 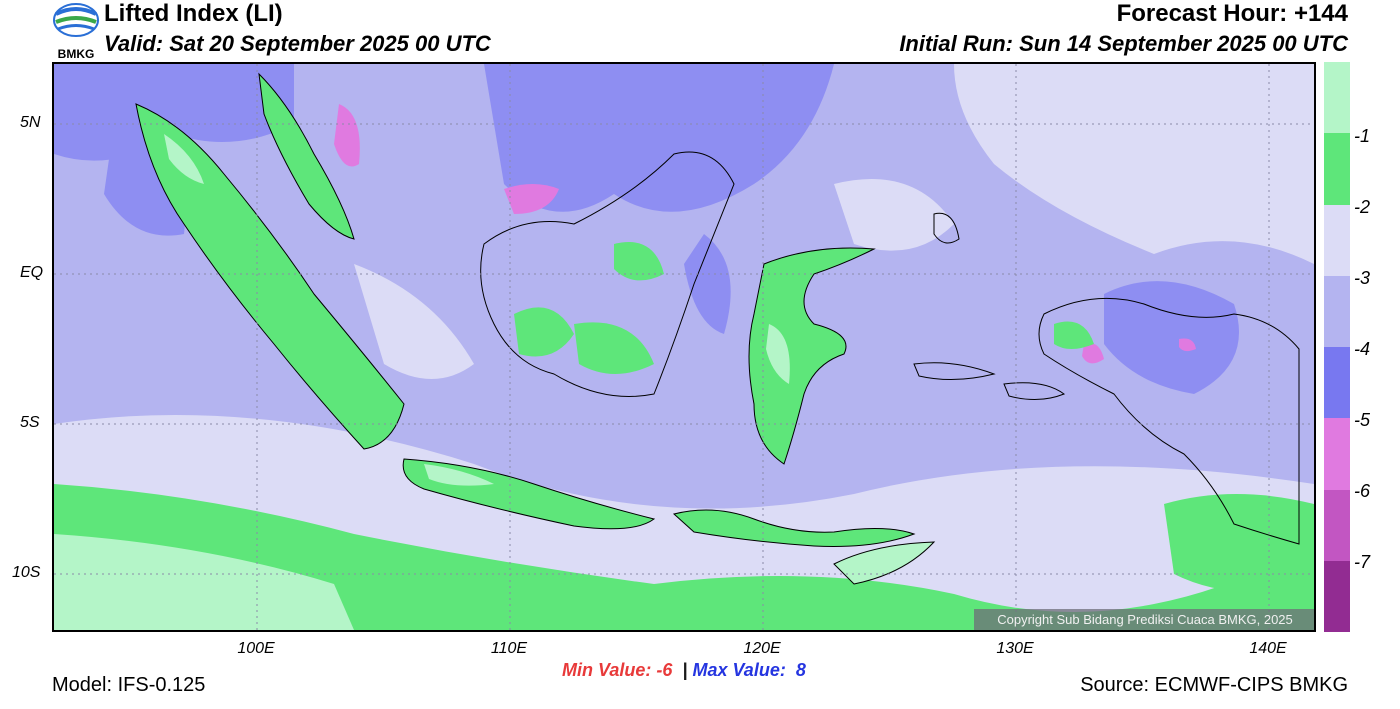 I want to click on lon-label-110e: 110E, so click(x=509, y=648).